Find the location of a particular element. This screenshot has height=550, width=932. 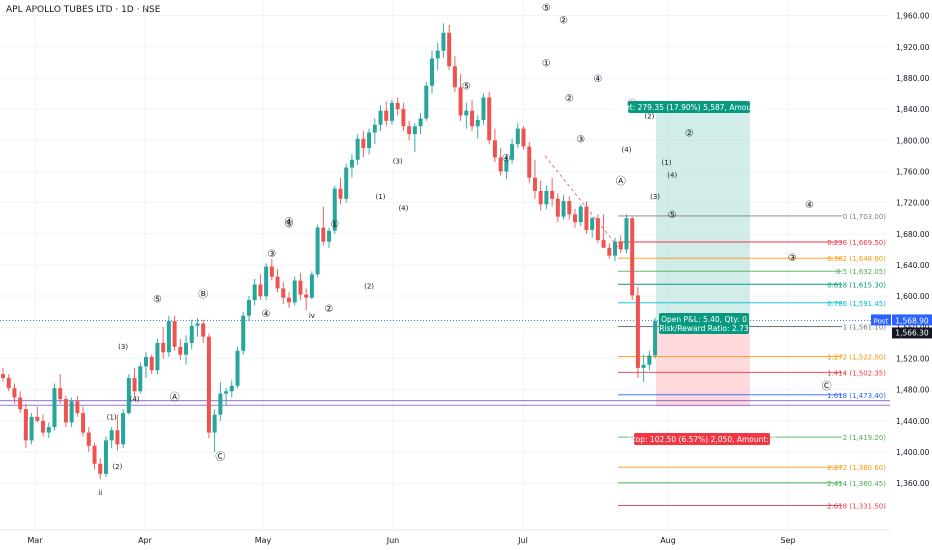

wave-label: iv is located at coordinates (312, 316).